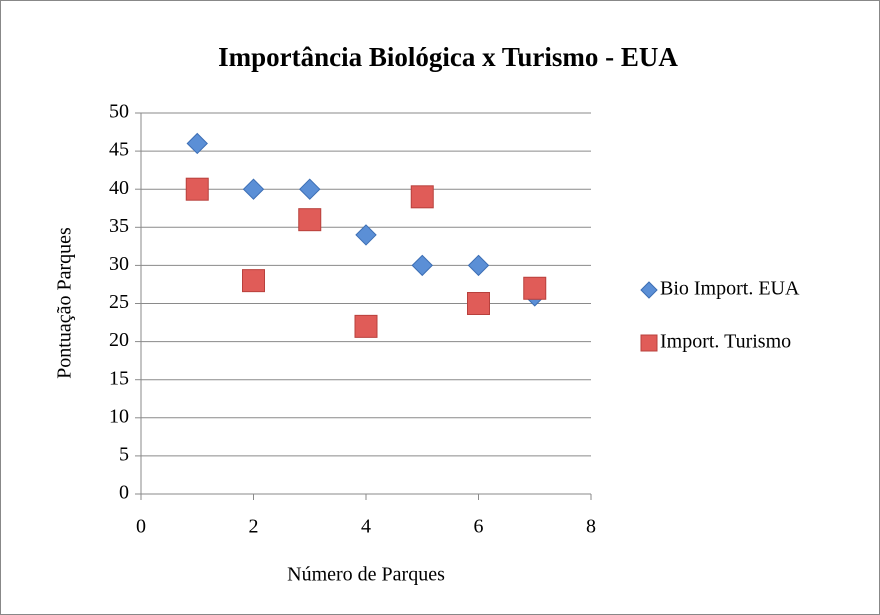  What do you see at coordinates (119, 264) in the screenshot?
I see `y-tick-label: 30` at bounding box center [119, 264].